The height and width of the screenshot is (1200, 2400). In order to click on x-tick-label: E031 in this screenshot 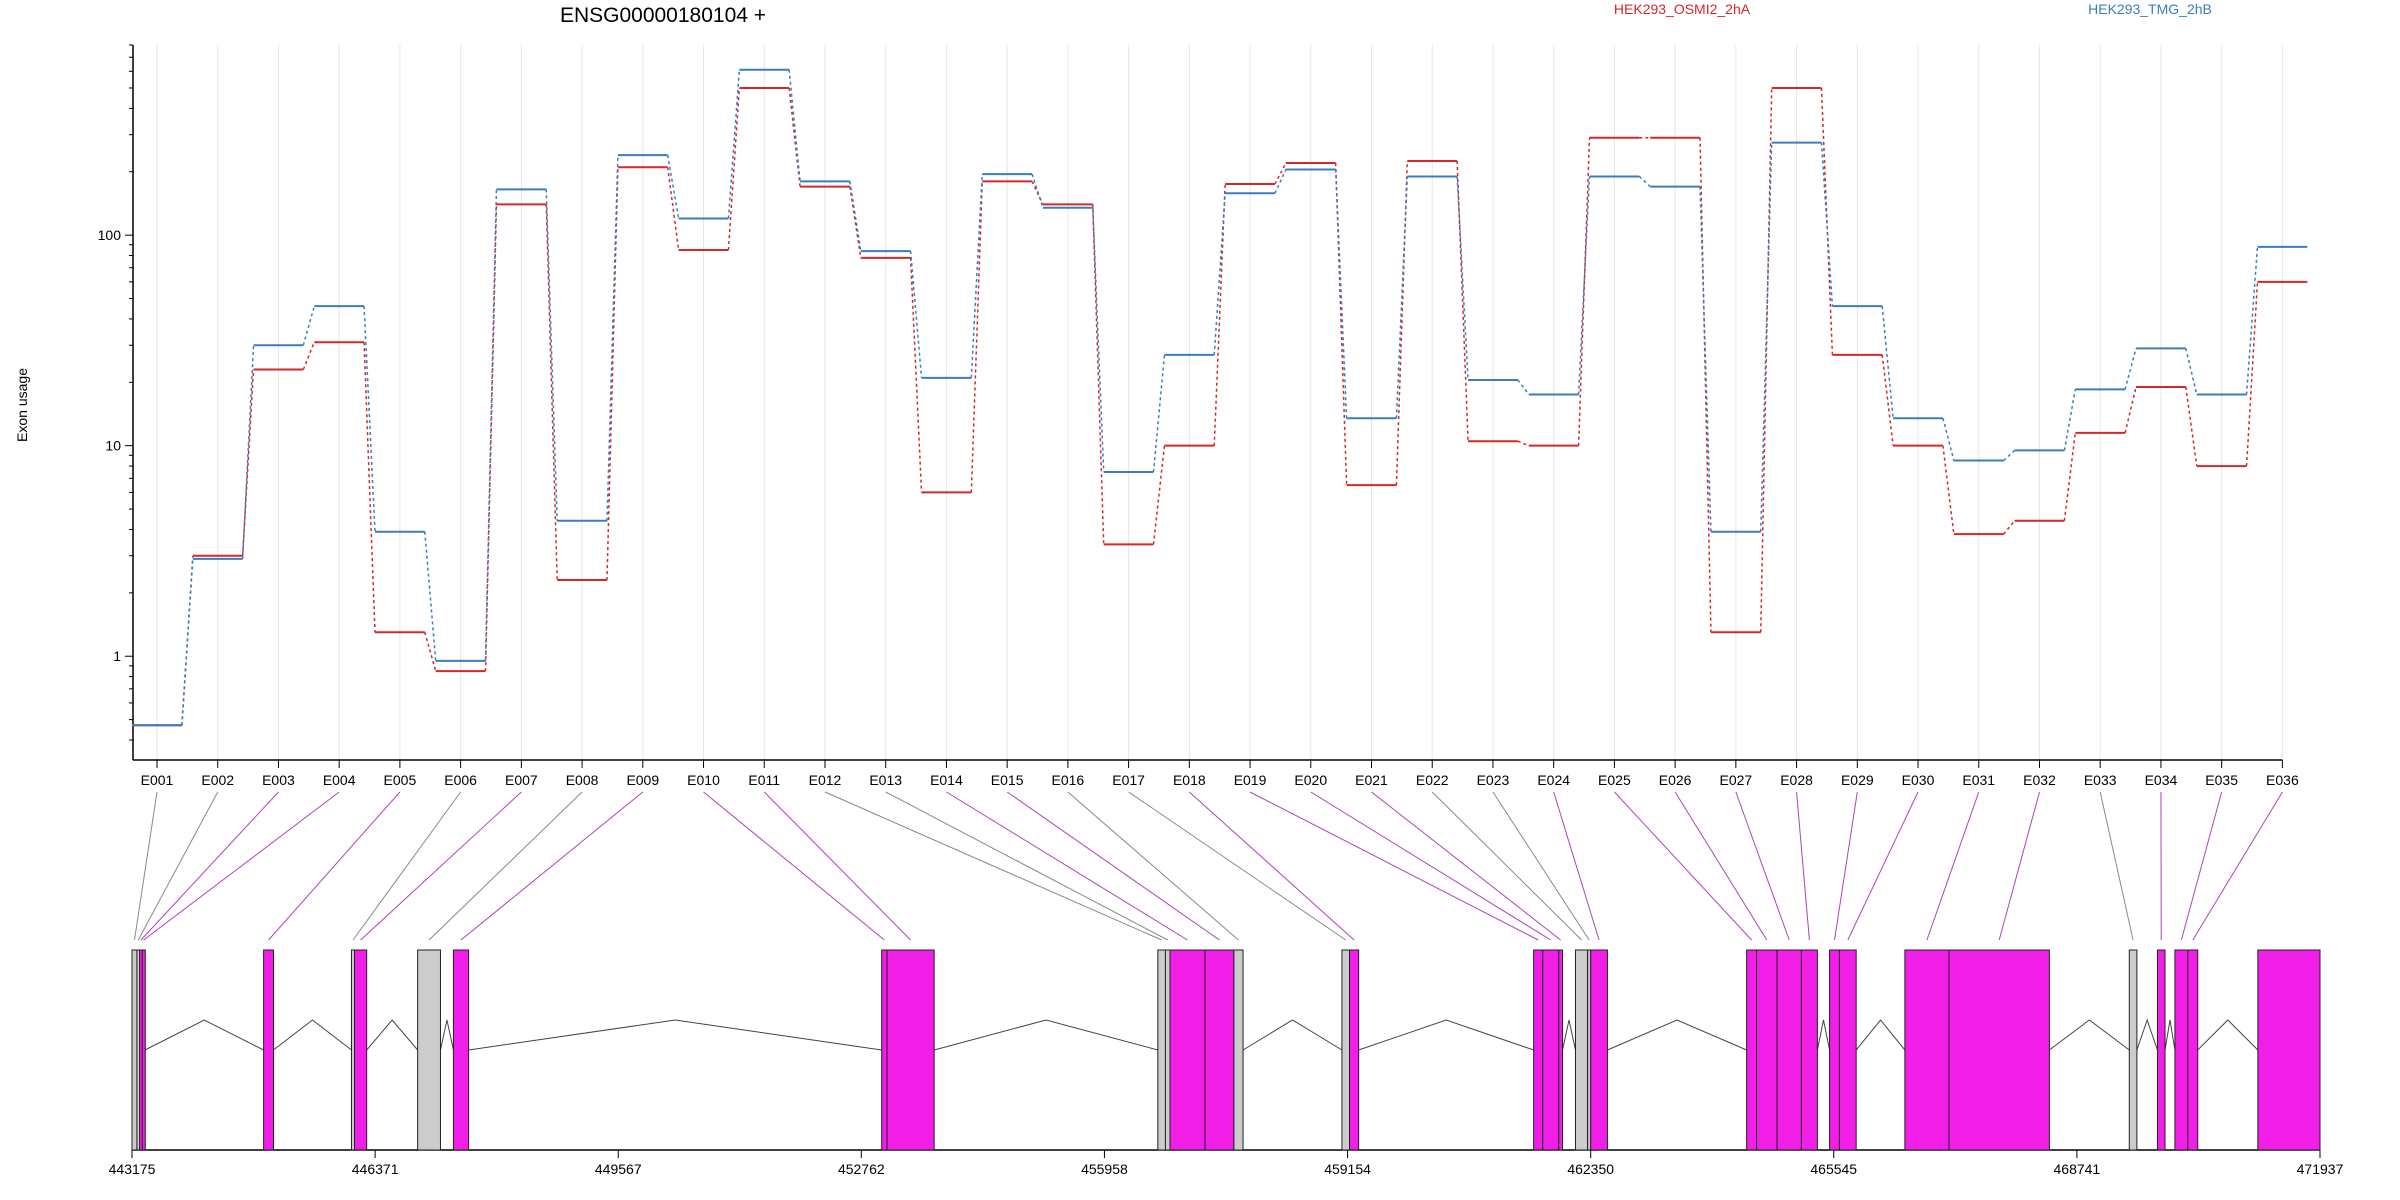, I will do `click(1978, 780)`.